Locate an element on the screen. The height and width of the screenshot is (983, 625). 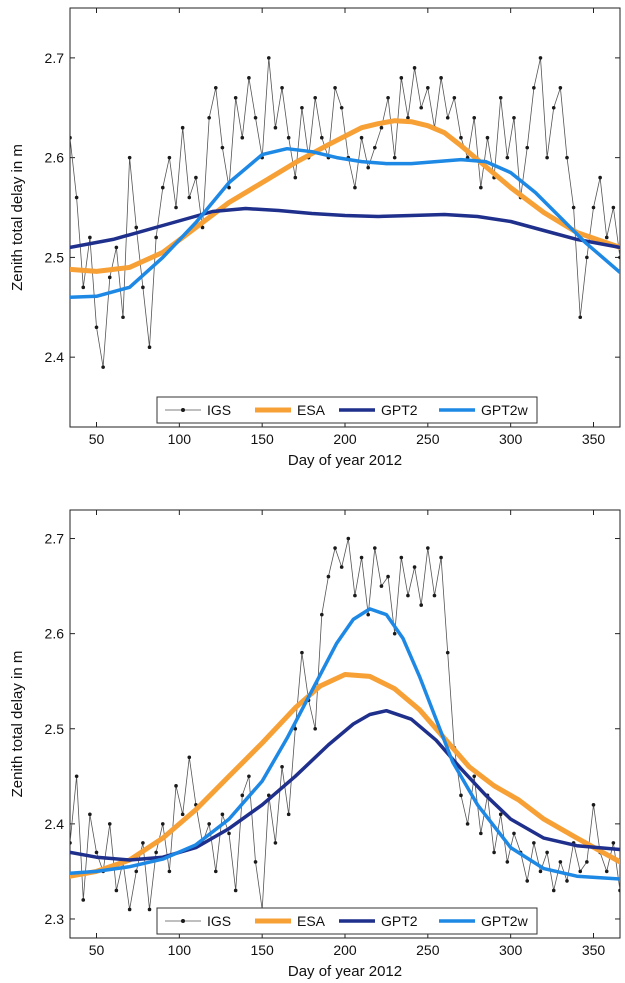
x-tick-label: 200 is located at coordinates (345, 439).